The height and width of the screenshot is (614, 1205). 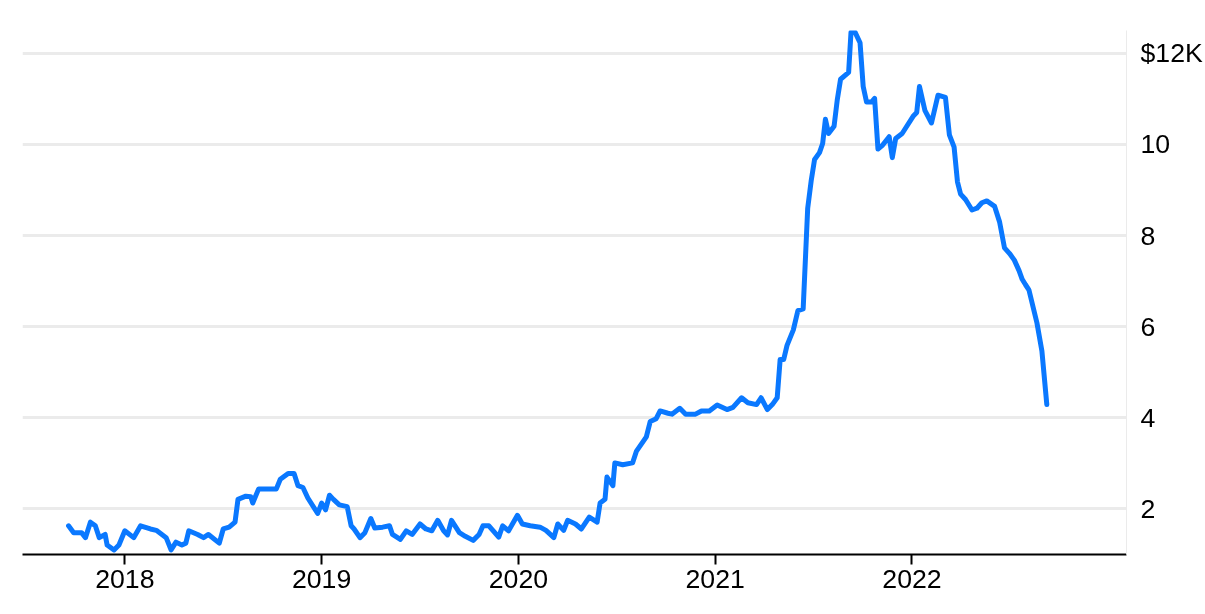 What do you see at coordinates (1148, 417) in the screenshot?
I see `y-tick-label: 4` at bounding box center [1148, 417].